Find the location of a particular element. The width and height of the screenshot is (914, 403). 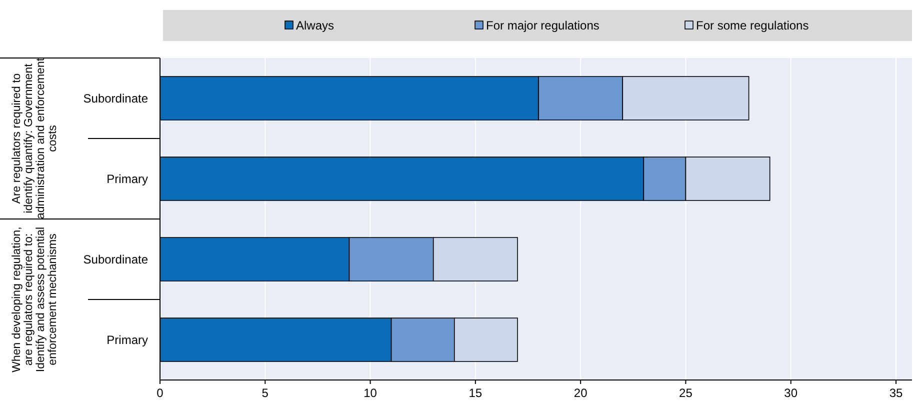

legend-label: For some regulations is located at coordinates (752, 25).